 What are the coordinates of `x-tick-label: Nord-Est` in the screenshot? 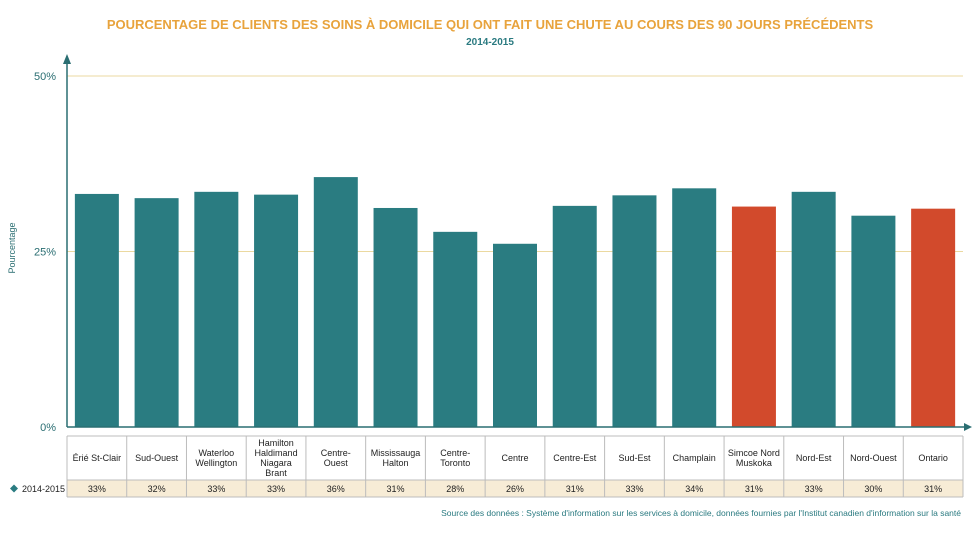 It's located at (814, 458).